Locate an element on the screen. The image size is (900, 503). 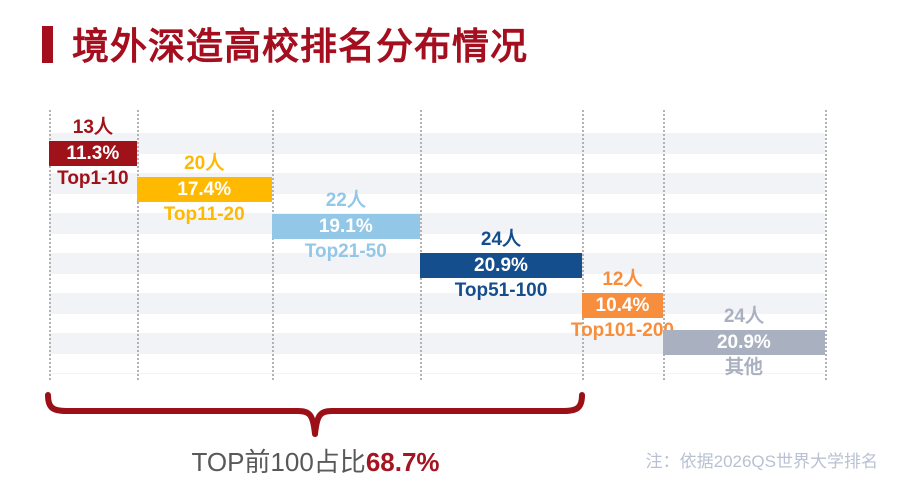
bar-group-Top51-100: 24人 20.9% Top51-100 is located at coordinates (501, 266).